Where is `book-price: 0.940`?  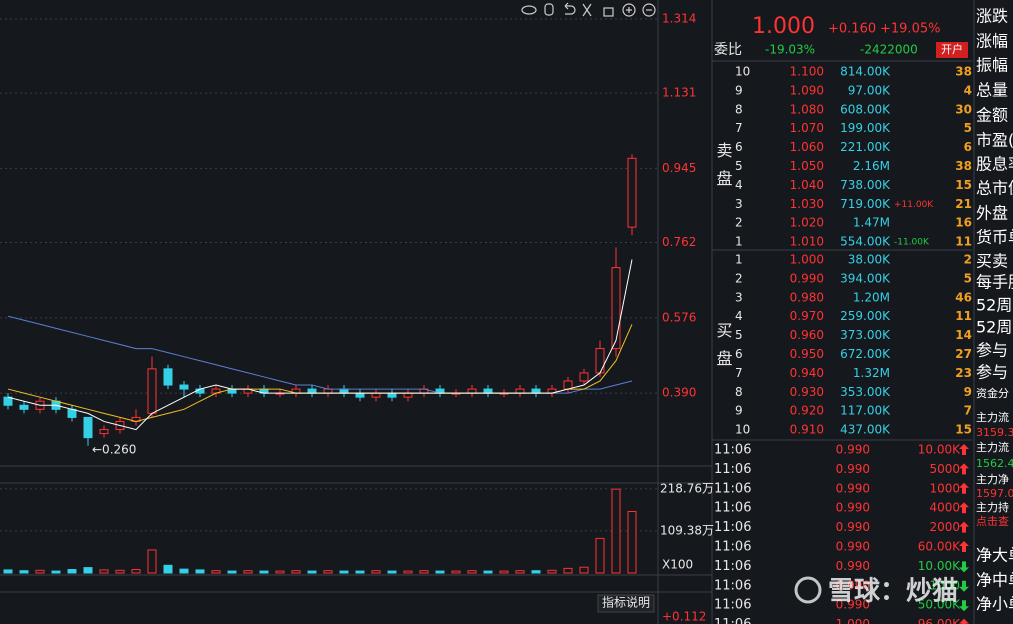
book-price: 0.940 is located at coordinates (807, 373).